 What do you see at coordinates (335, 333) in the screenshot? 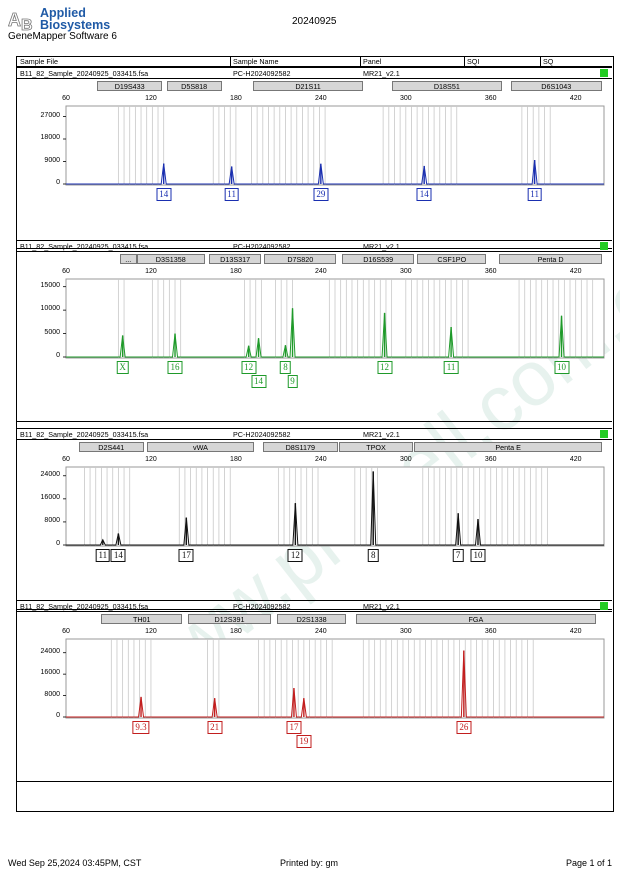
I see `signal-trace` at bounding box center [335, 333].